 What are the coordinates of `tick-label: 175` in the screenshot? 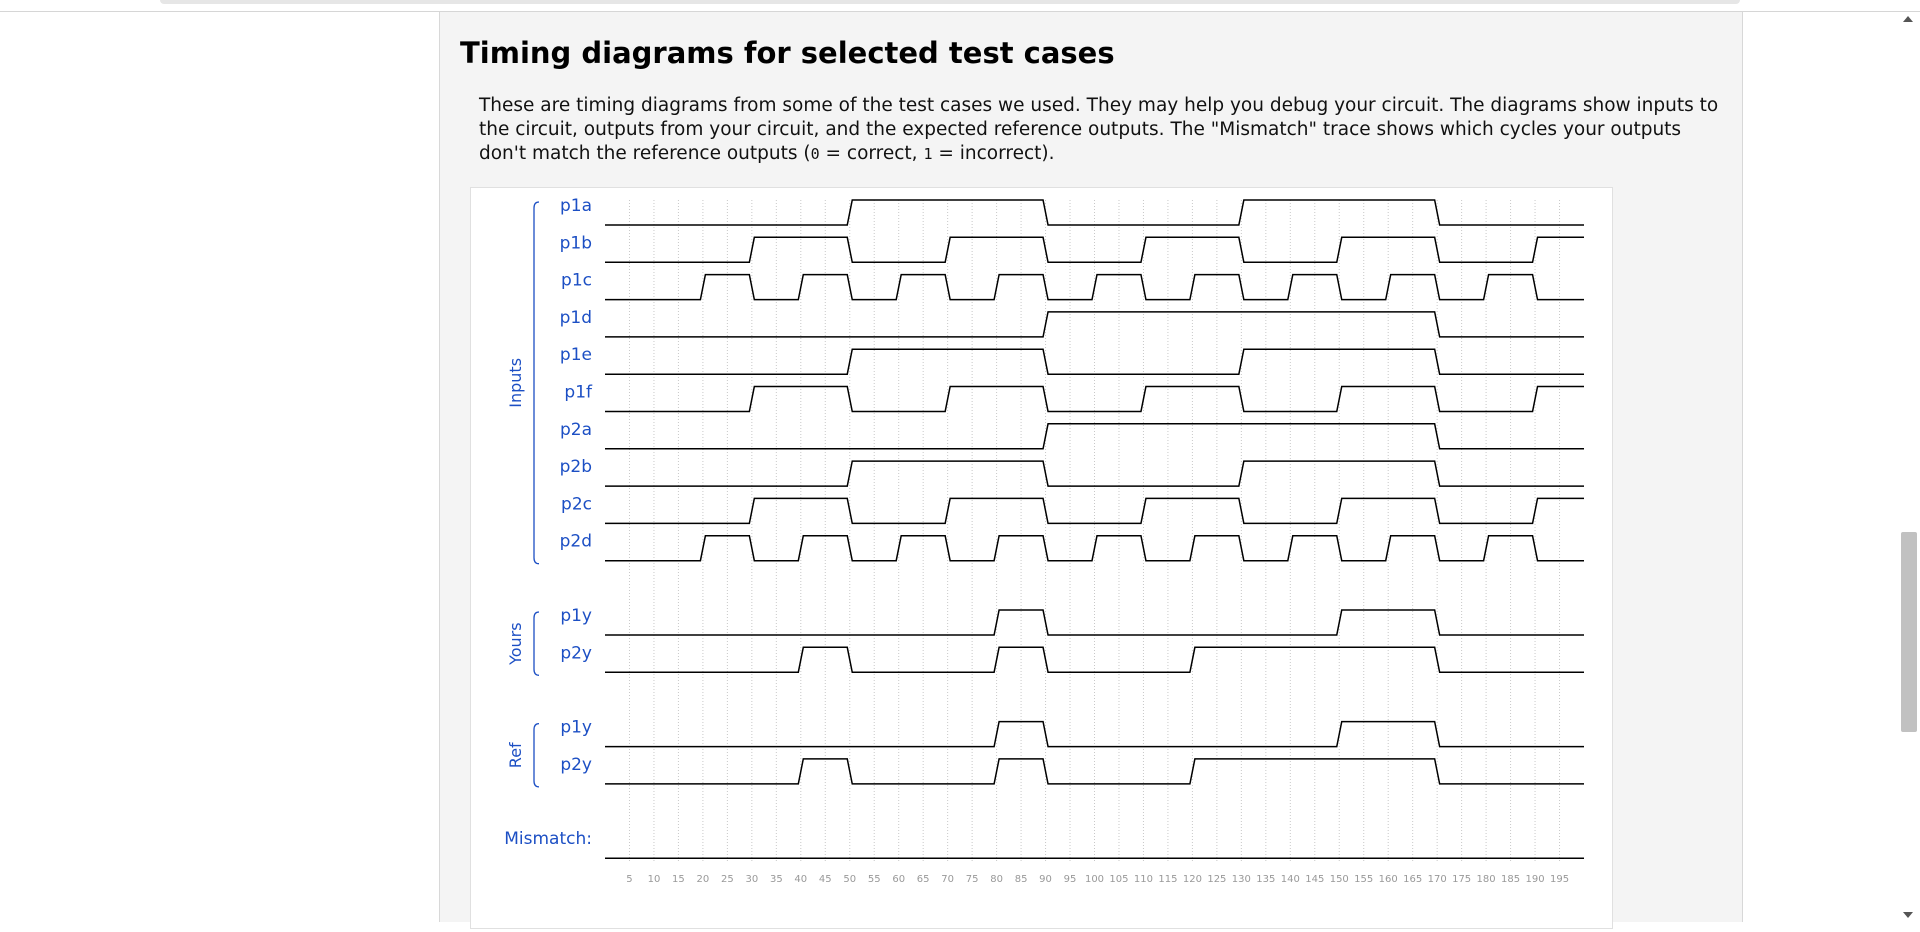 It's located at (1461, 879).